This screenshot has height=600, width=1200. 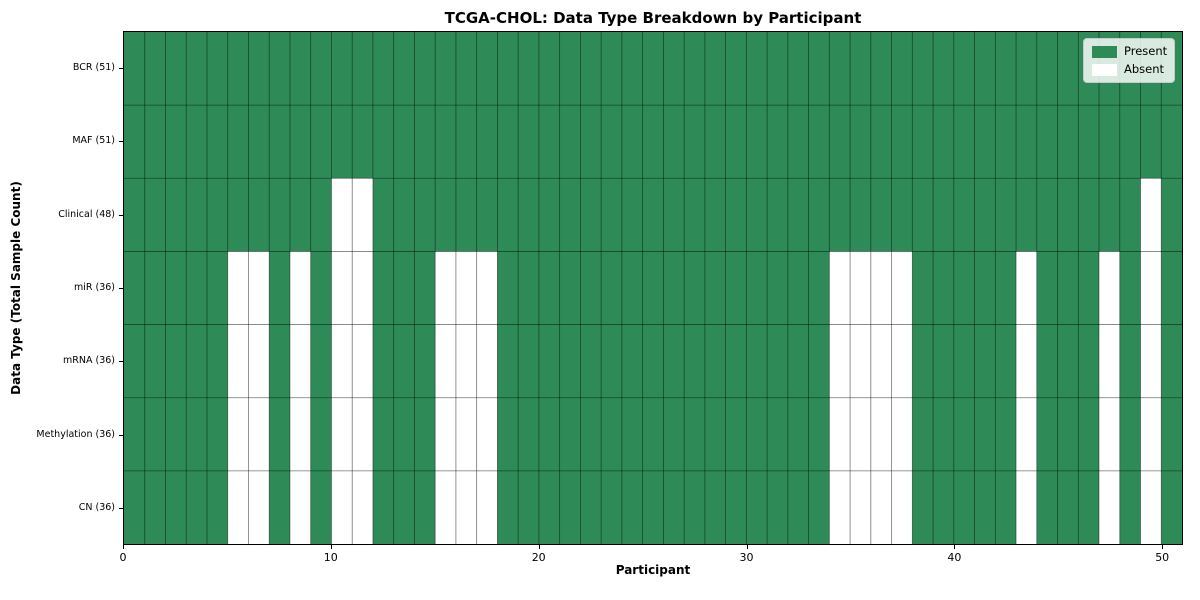 What do you see at coordinates (96, 508) in the screenshot?
I see `y-tick-label: CN (36)` at bounding box center [96, 508].